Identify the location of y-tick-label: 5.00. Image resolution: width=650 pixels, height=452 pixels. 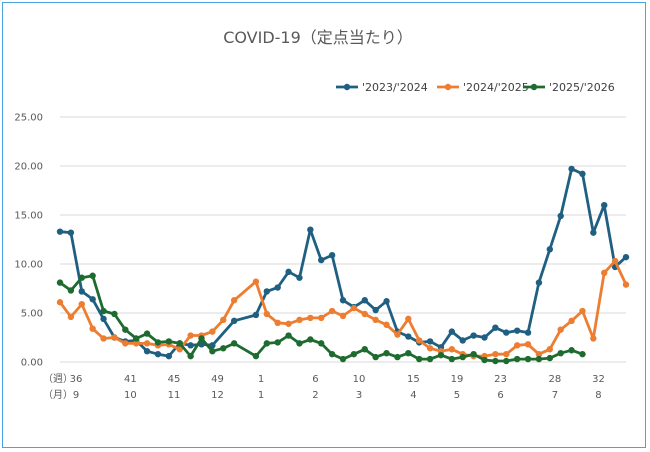
(32, 314).